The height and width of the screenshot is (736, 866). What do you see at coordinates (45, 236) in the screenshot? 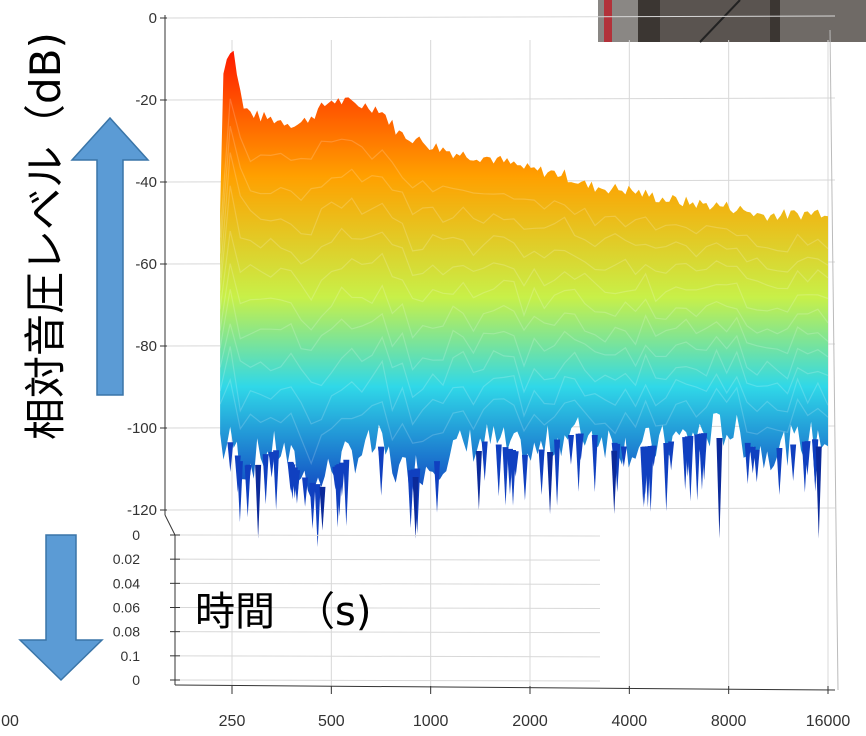
I see `y-axis-label: 相対音圧レベル（dB)` at bounding box center [45, 236].